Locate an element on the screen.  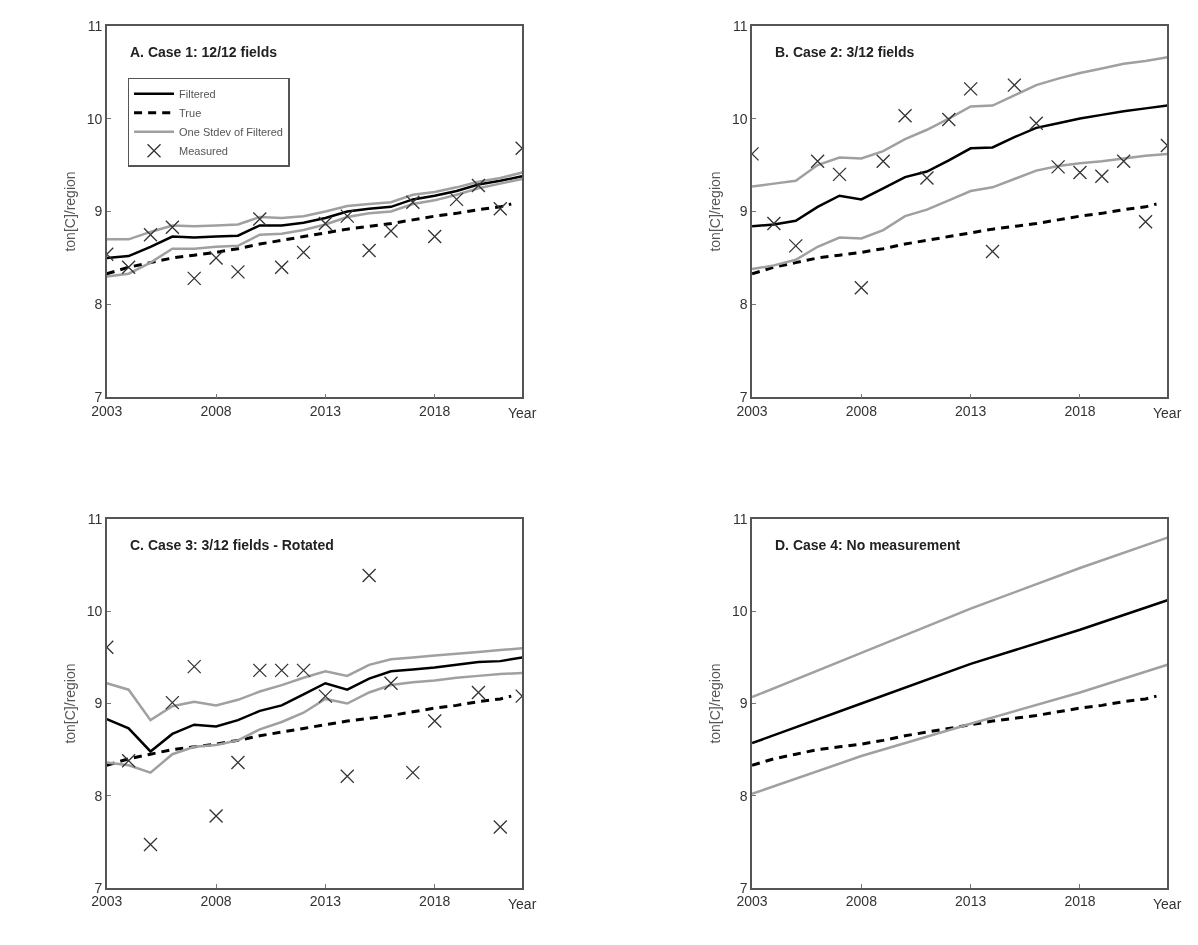
legend-label: Filtered is located at coordinates (197, 94).